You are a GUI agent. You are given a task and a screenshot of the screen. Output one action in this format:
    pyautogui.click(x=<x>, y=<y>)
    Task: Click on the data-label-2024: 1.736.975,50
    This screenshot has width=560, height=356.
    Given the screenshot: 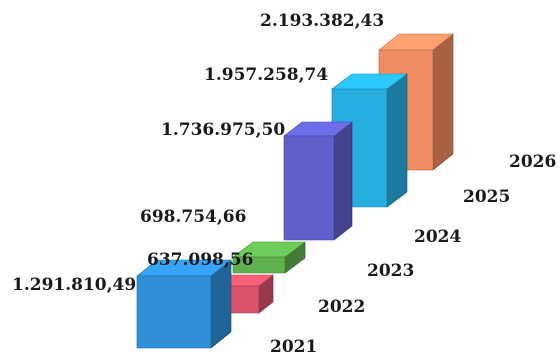 What is the action you would take?
    pyautogui.click(x=223, y=130)
    